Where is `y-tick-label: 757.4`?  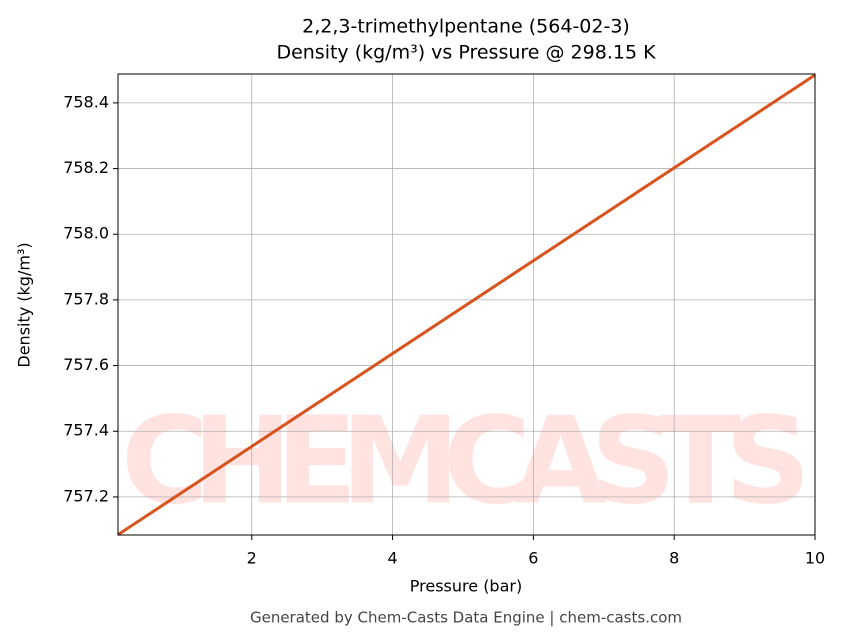 y-tick-label: 757.4 is located at coordinates (86, 430).